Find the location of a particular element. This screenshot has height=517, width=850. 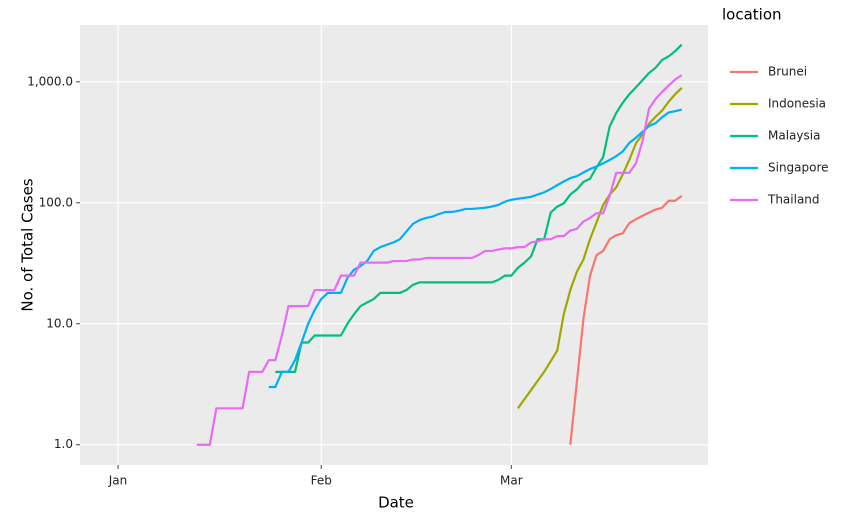

y-tick-label: 1.0 is located at coordinates (63, 444).